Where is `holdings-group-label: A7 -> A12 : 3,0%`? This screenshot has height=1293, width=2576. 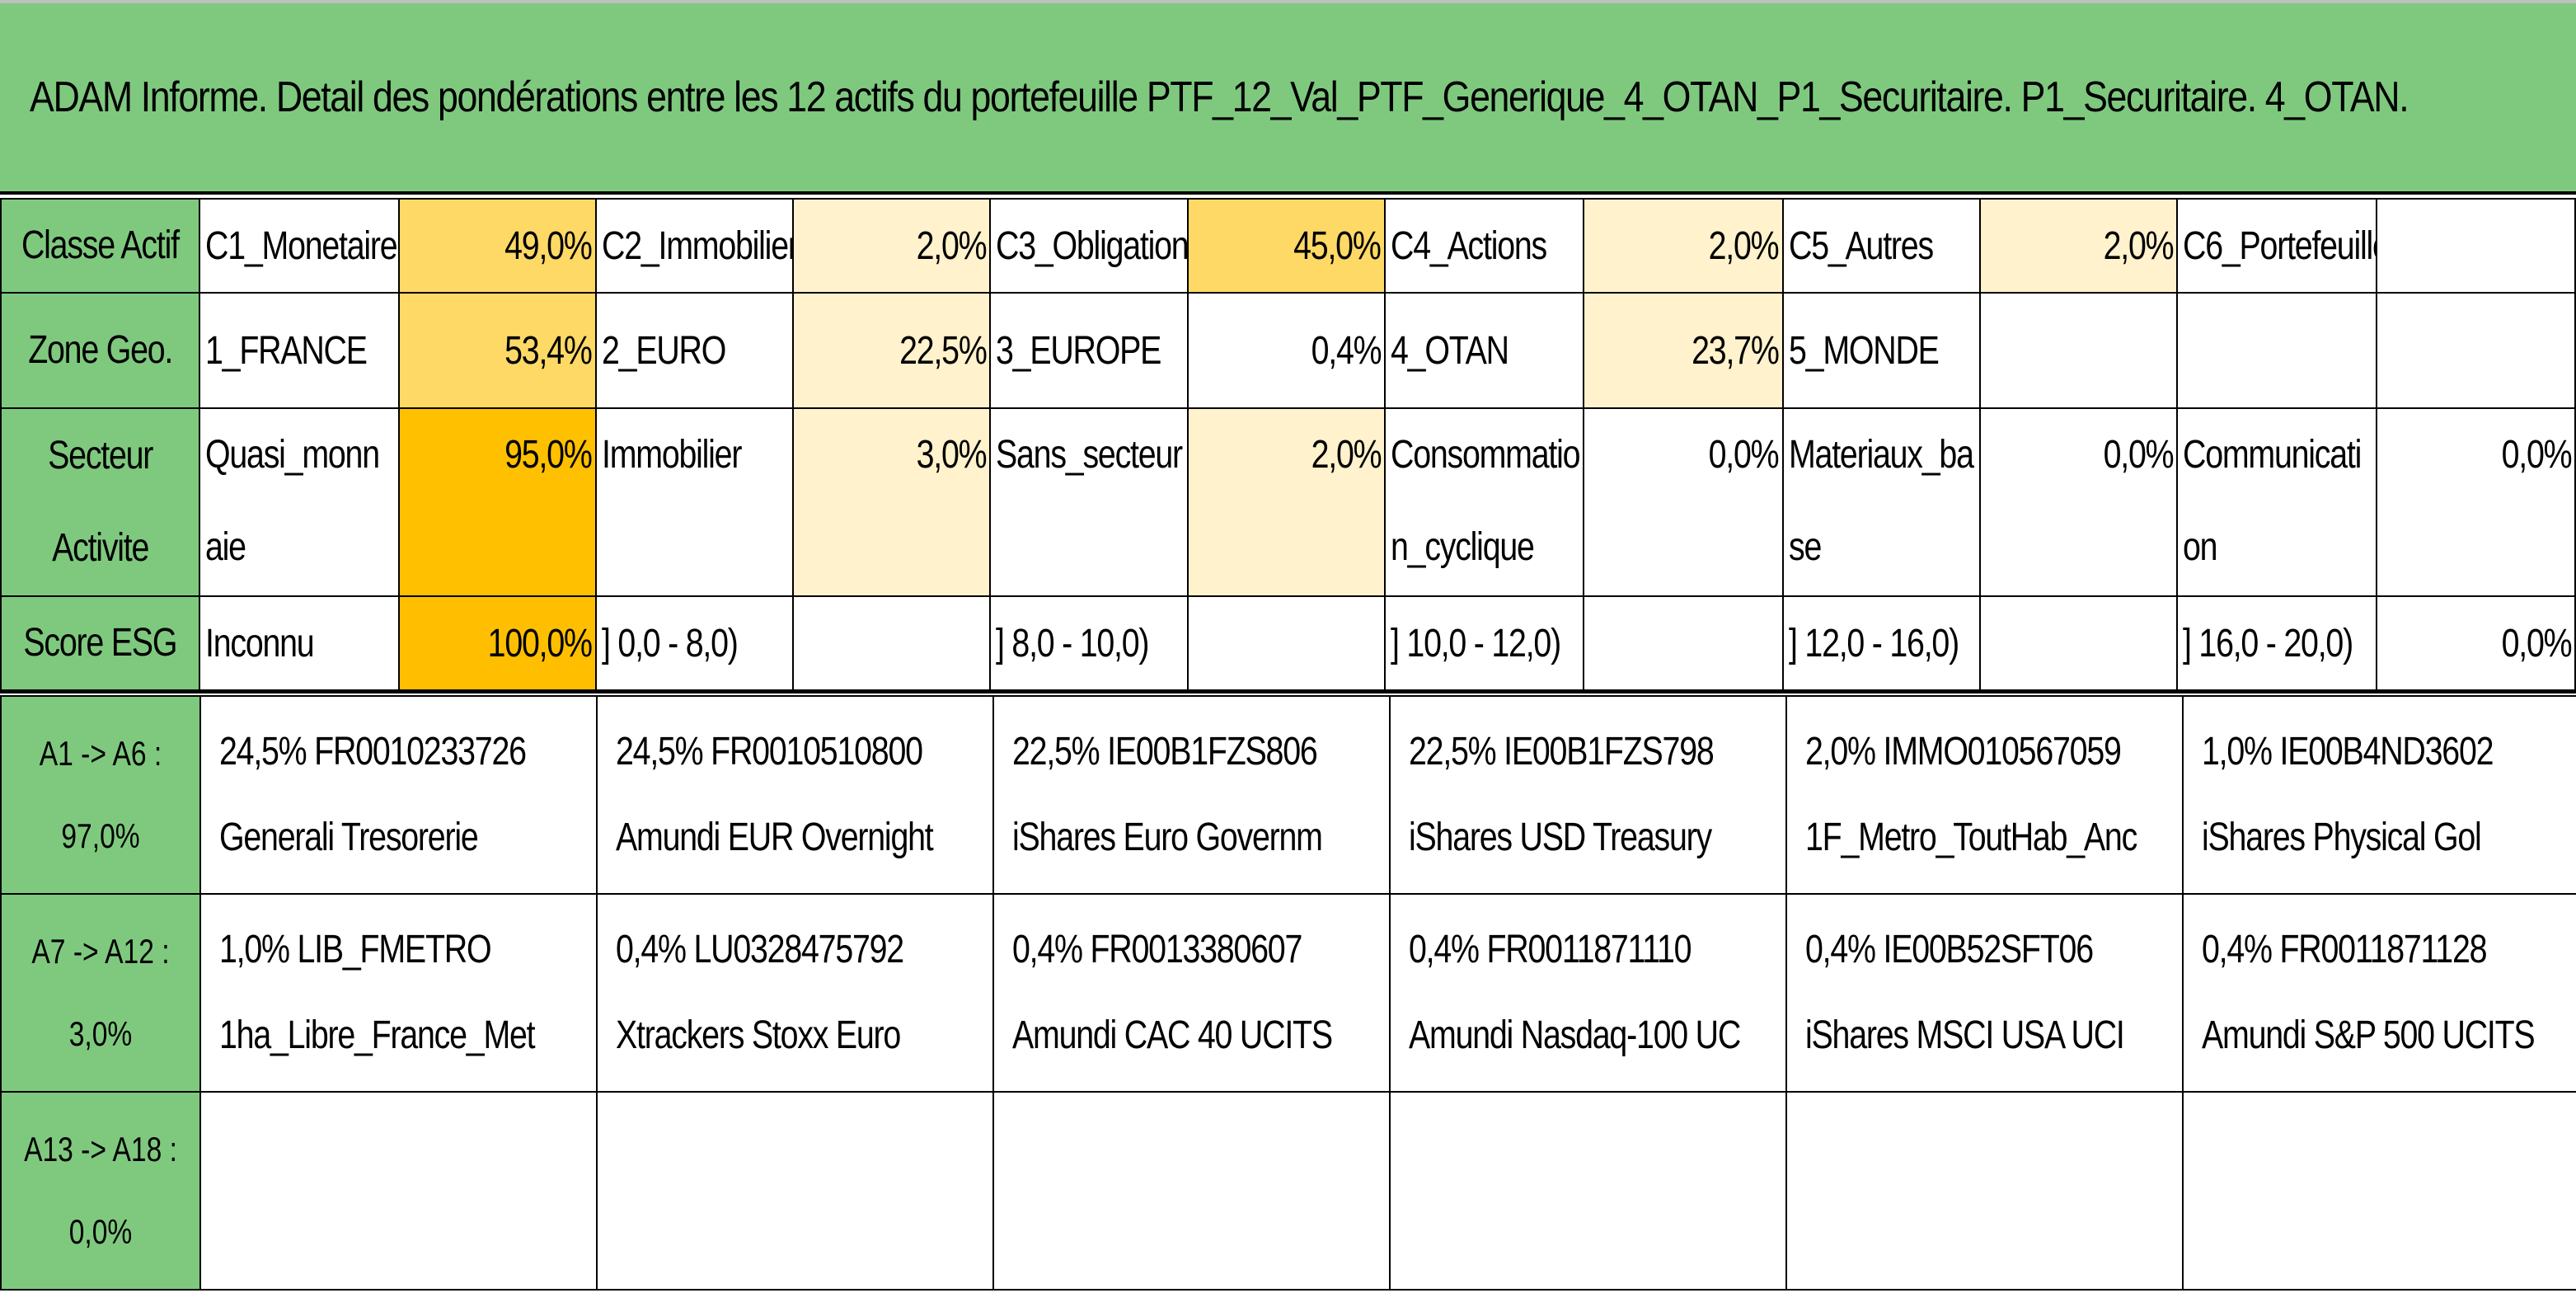 holdings-group-label: A7 -> A12 : 3,0% is located at coordinates (101, 993).